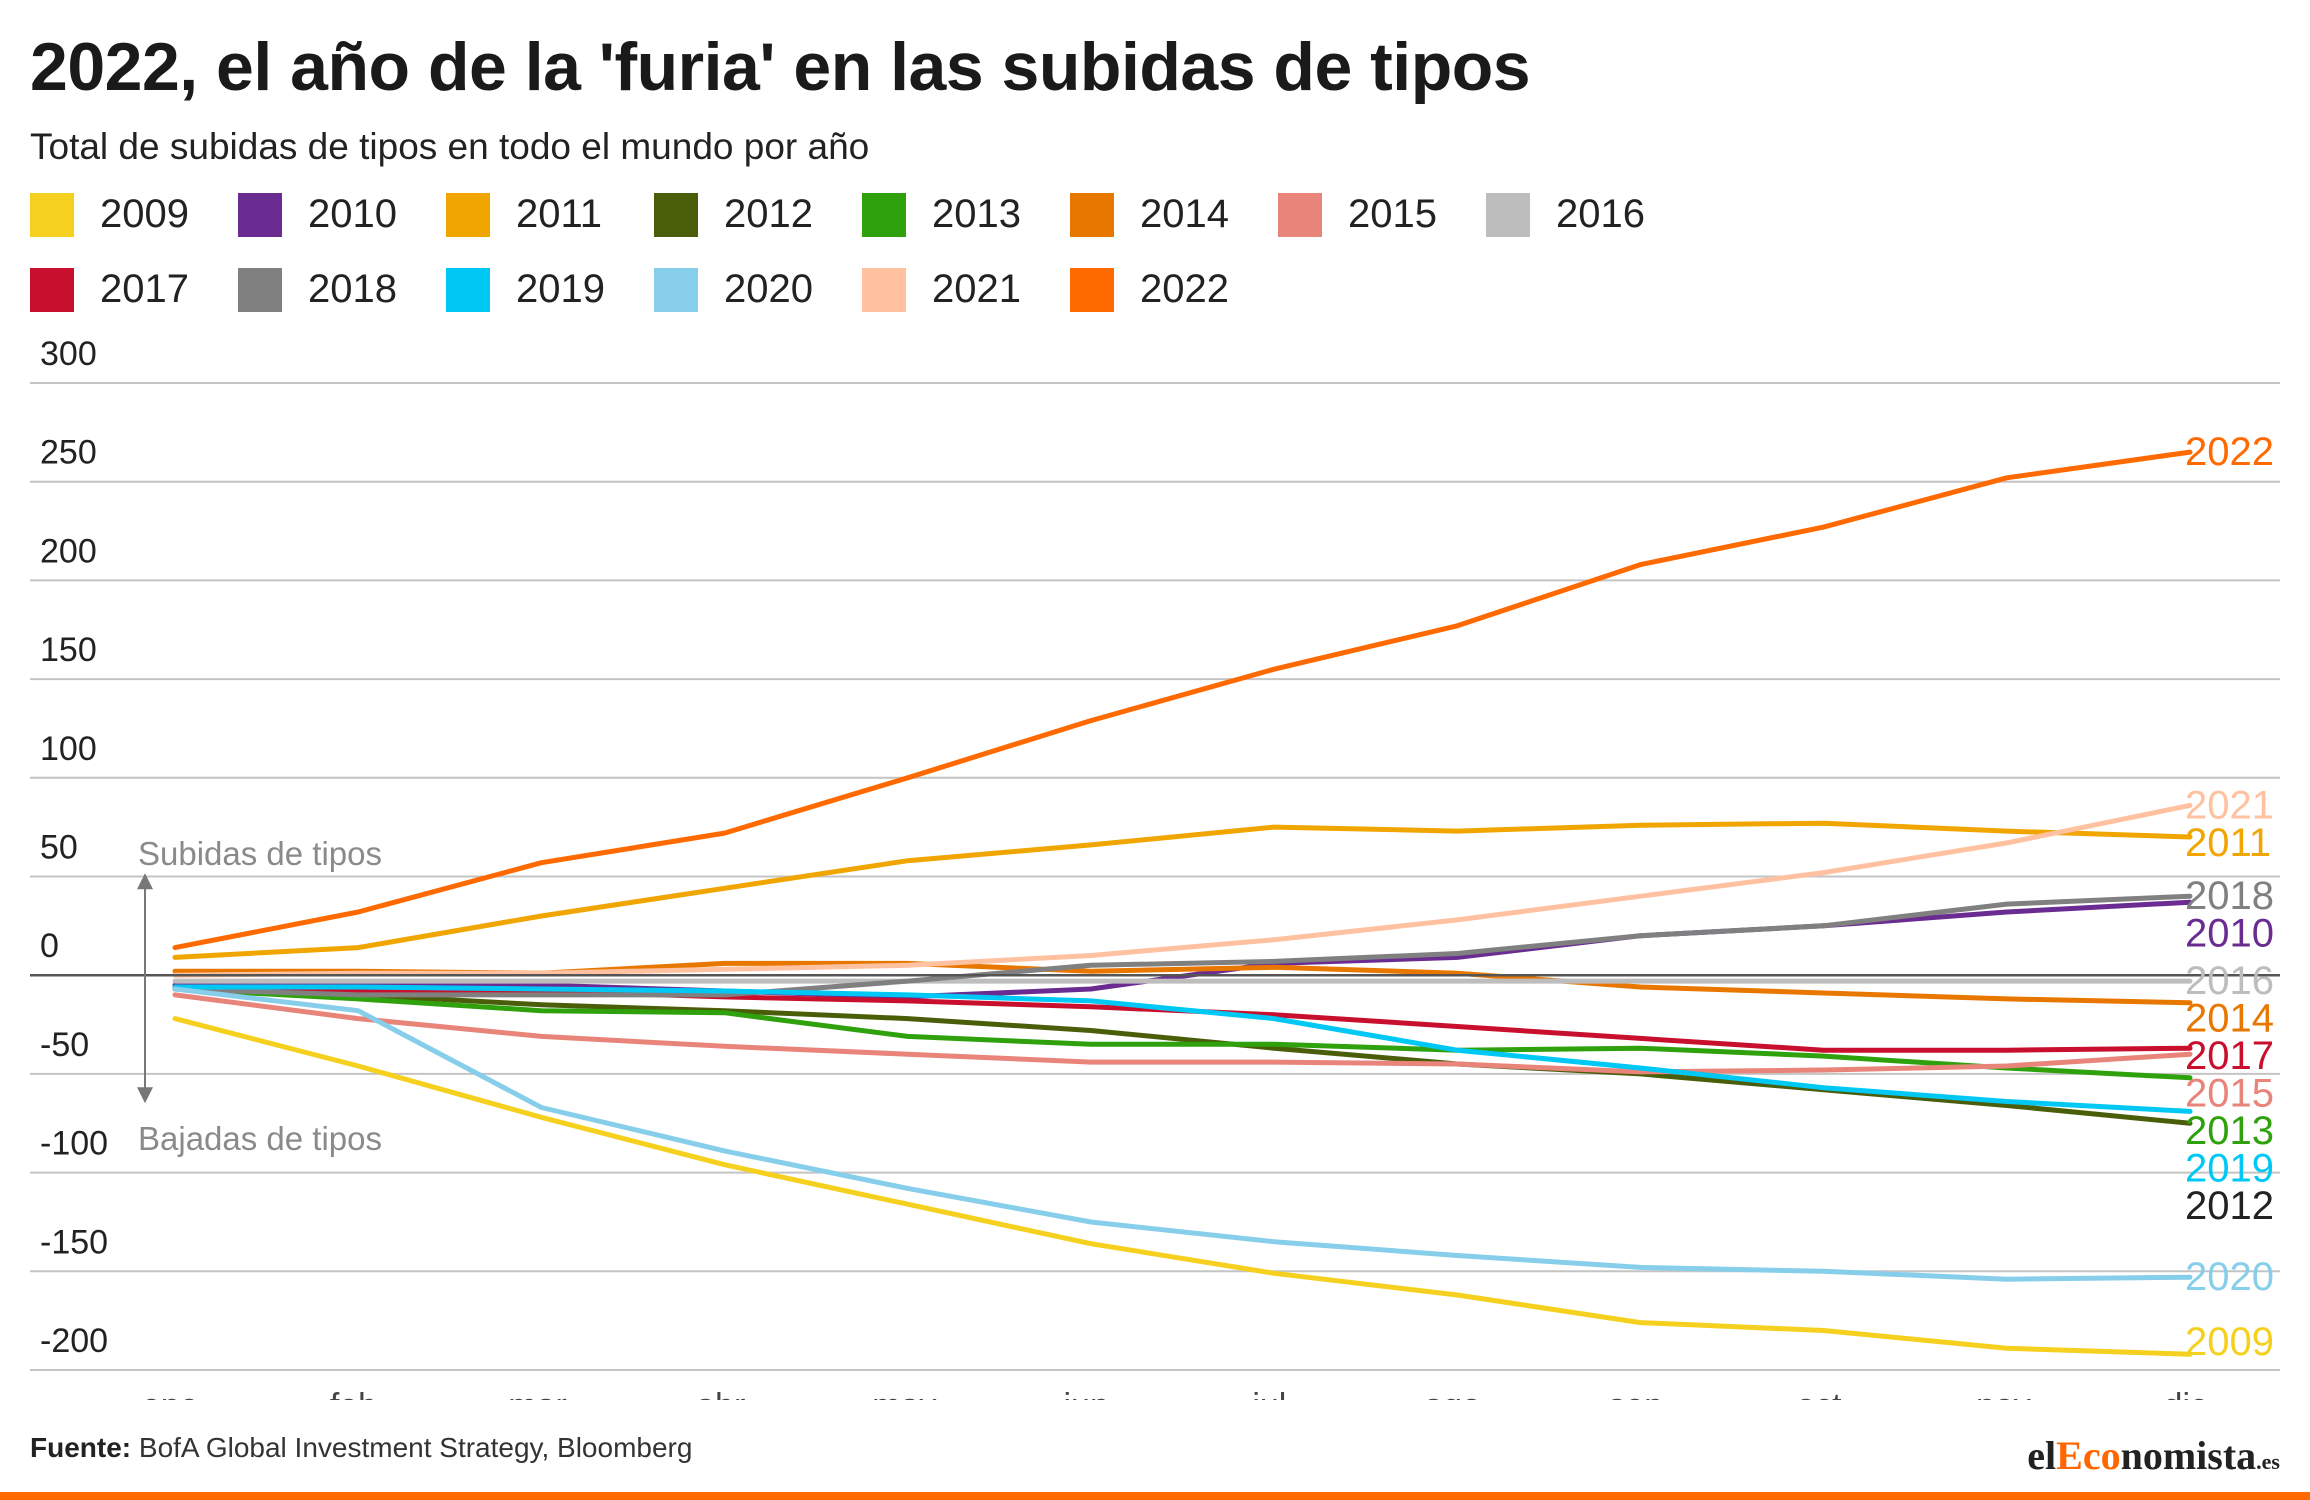 This screenshot has height=1500, width=2310. Describe the element at coordinates (260, 1138) in the screenshot. I see `annotation-down: Bajadas de tipos` at that location.